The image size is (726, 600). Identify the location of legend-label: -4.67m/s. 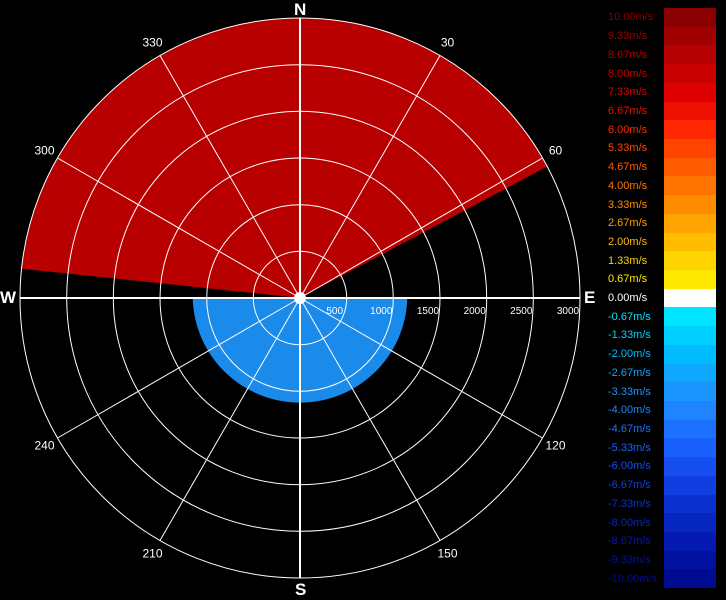
(629, 429).